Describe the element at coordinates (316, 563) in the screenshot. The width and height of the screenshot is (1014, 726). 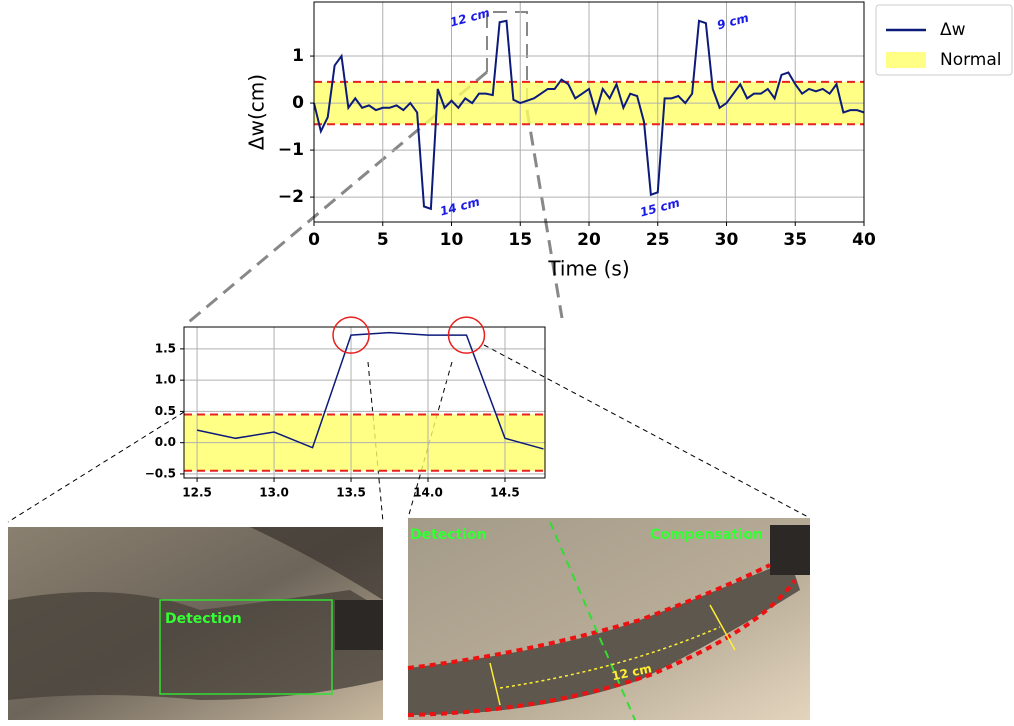
I see `shadow` at that location.